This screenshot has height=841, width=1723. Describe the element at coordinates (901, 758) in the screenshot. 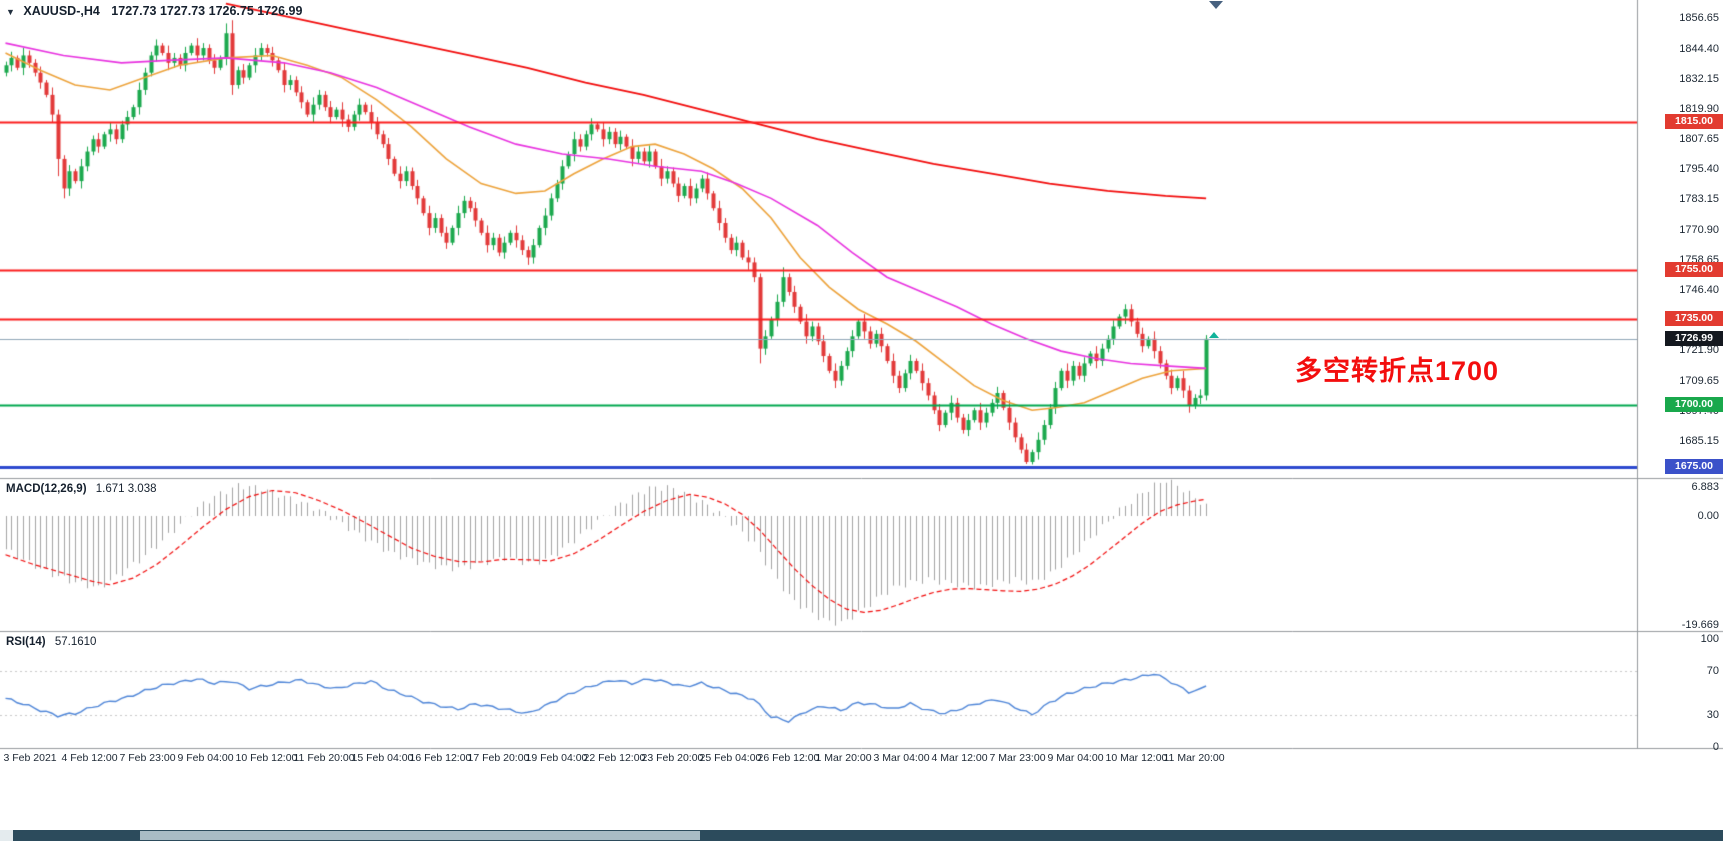

I see `time-axis-labels-item: 3 Mar 04:00` at that location.